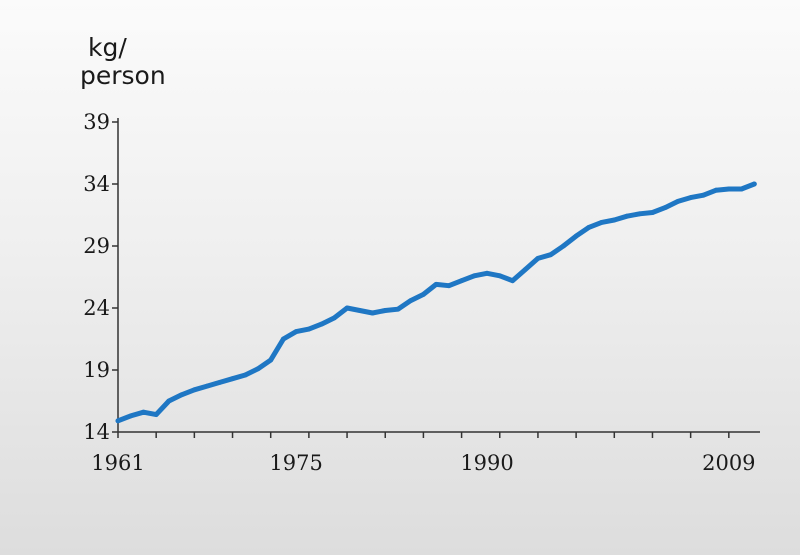 This screenshot has width=800, height=555. I want to click on y-tick-label: 24, so click(96, 308).